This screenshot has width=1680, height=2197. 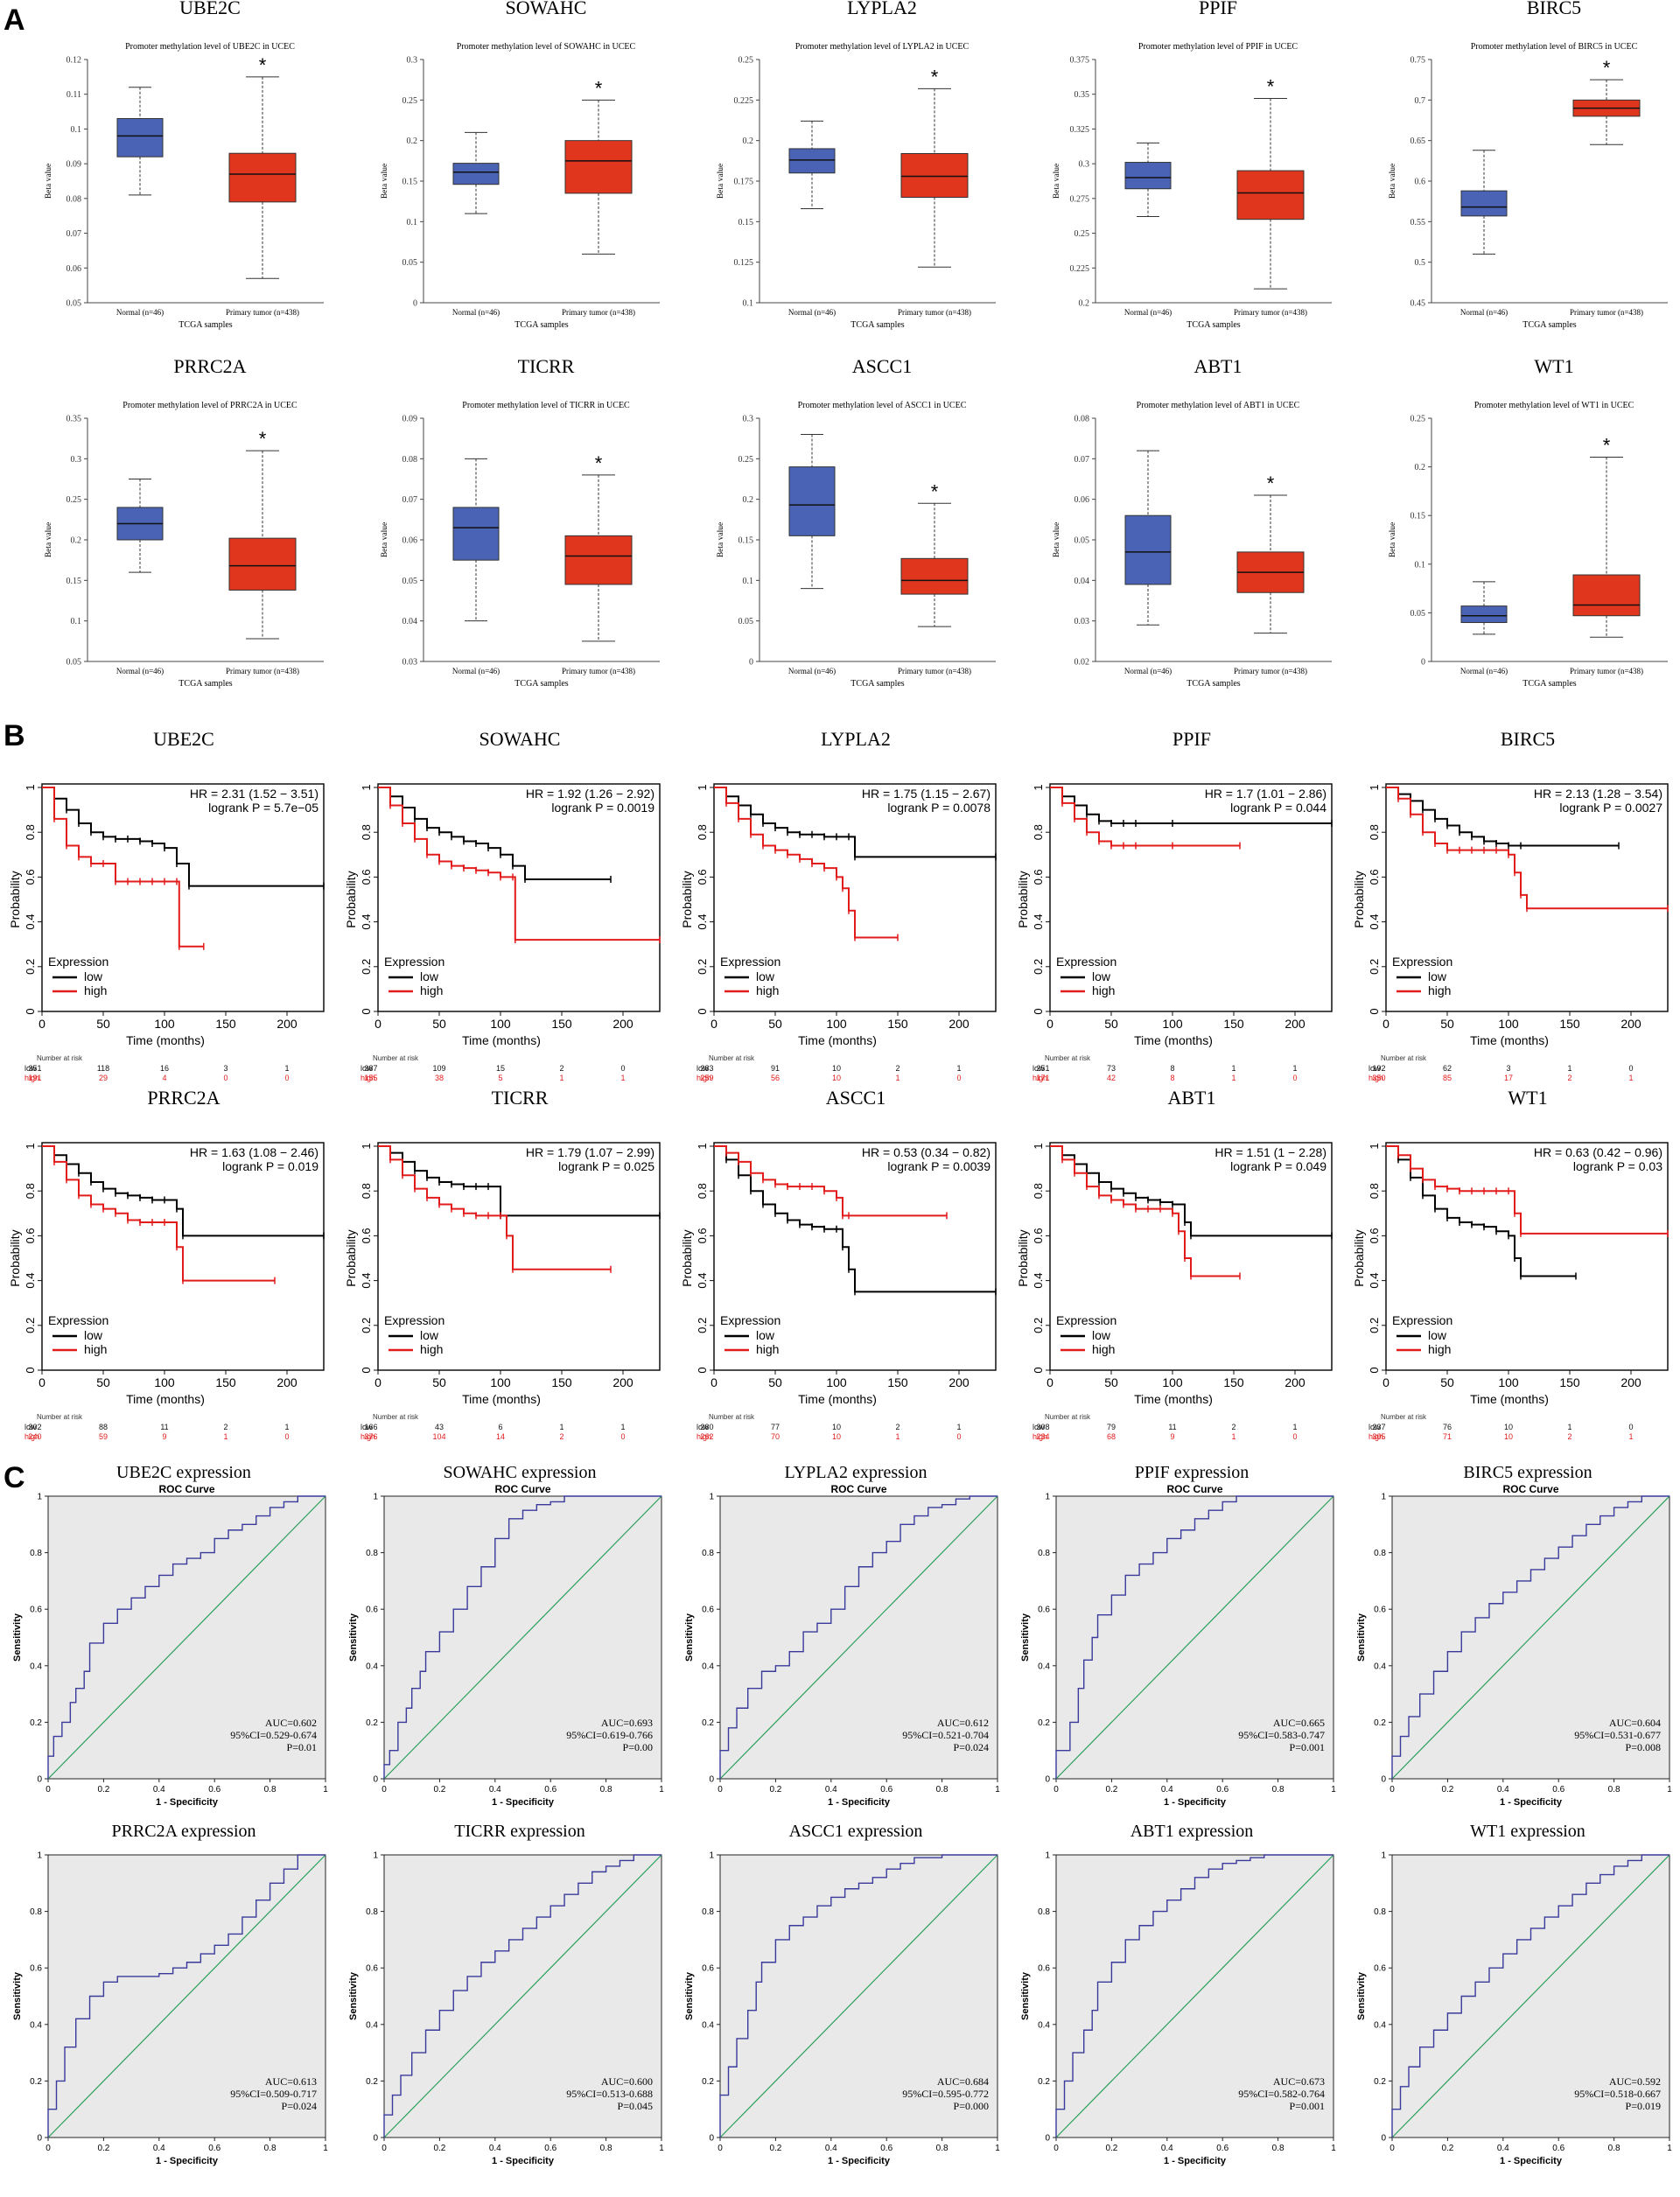 What do you see at coordinates (1191, 739) in the screenshot?
I see `gene-title: PPIF` at bounding box center [1191, 739].